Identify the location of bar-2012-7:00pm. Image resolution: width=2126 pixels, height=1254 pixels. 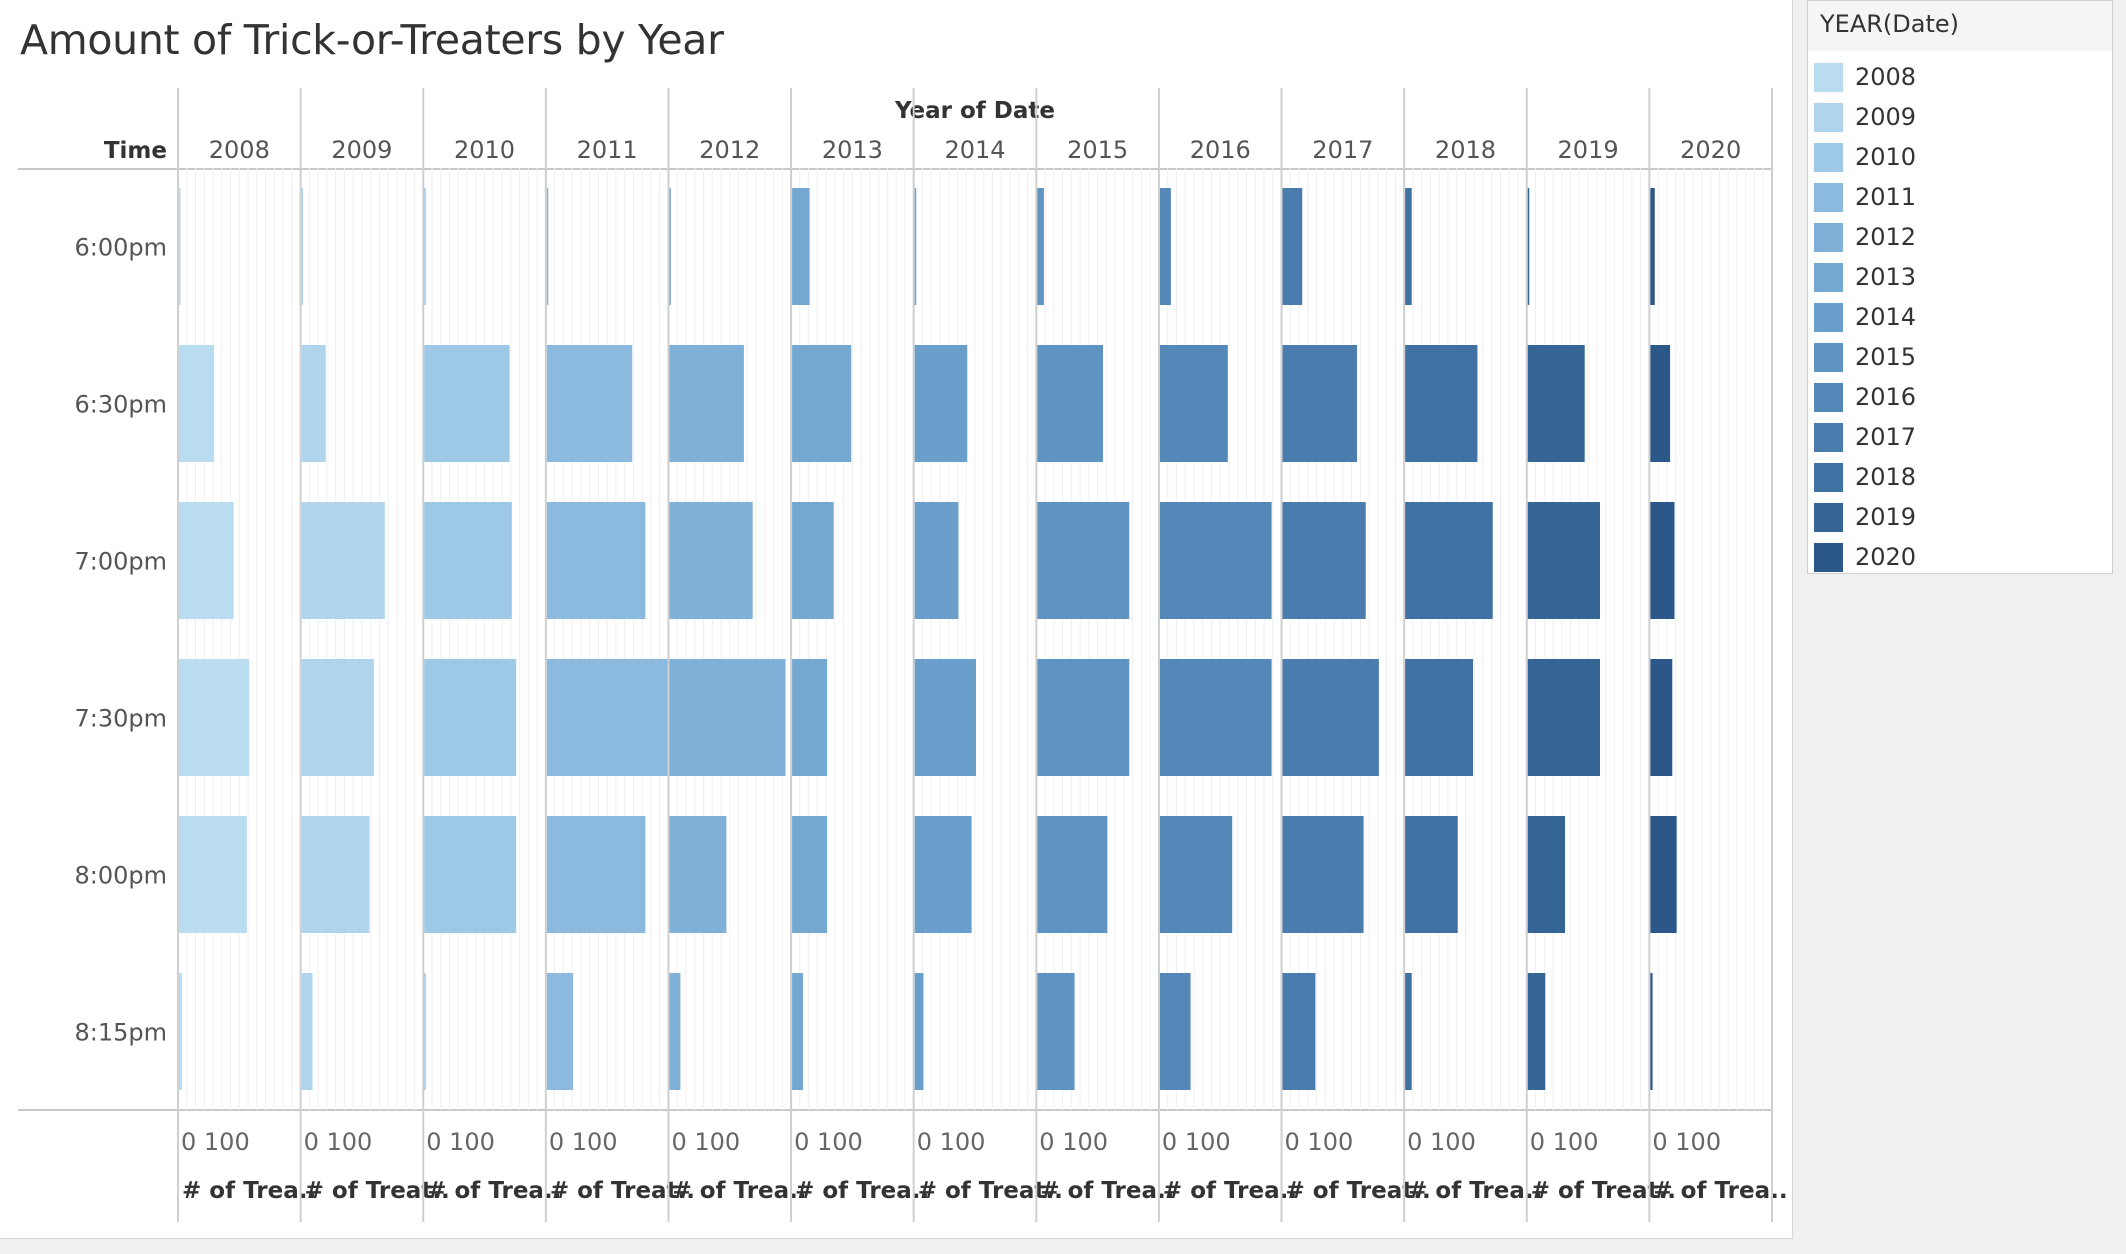
(711, 560).